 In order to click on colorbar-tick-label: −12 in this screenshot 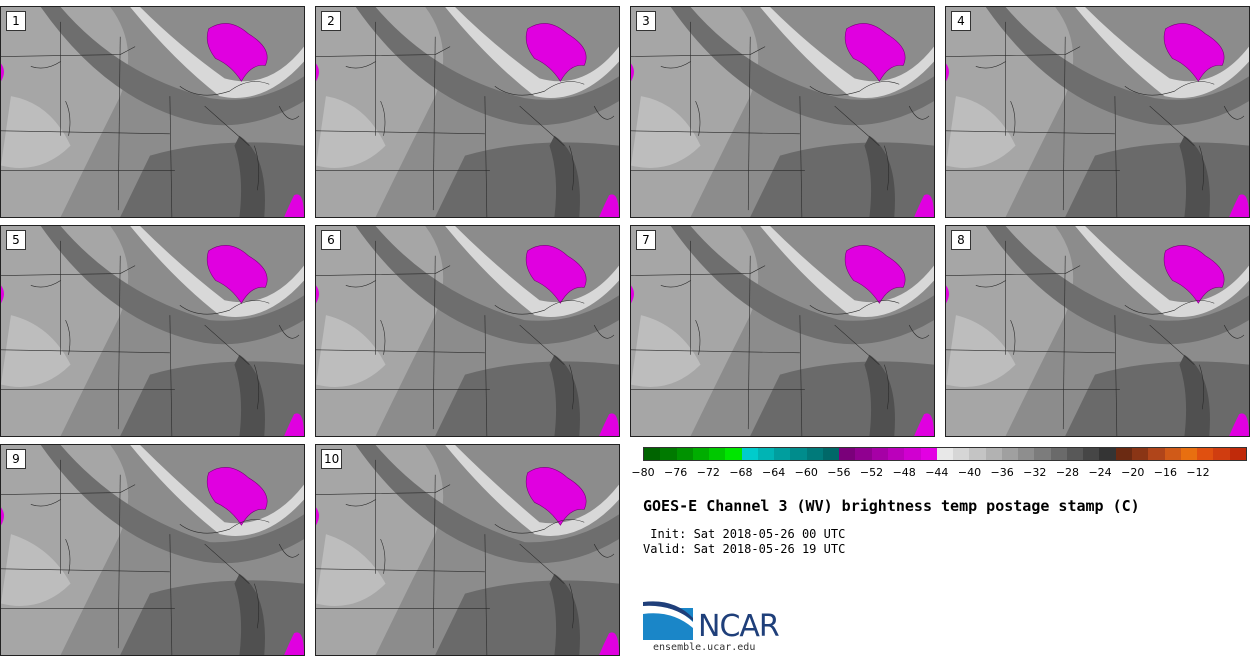, I will do `click(1198, 472)`.